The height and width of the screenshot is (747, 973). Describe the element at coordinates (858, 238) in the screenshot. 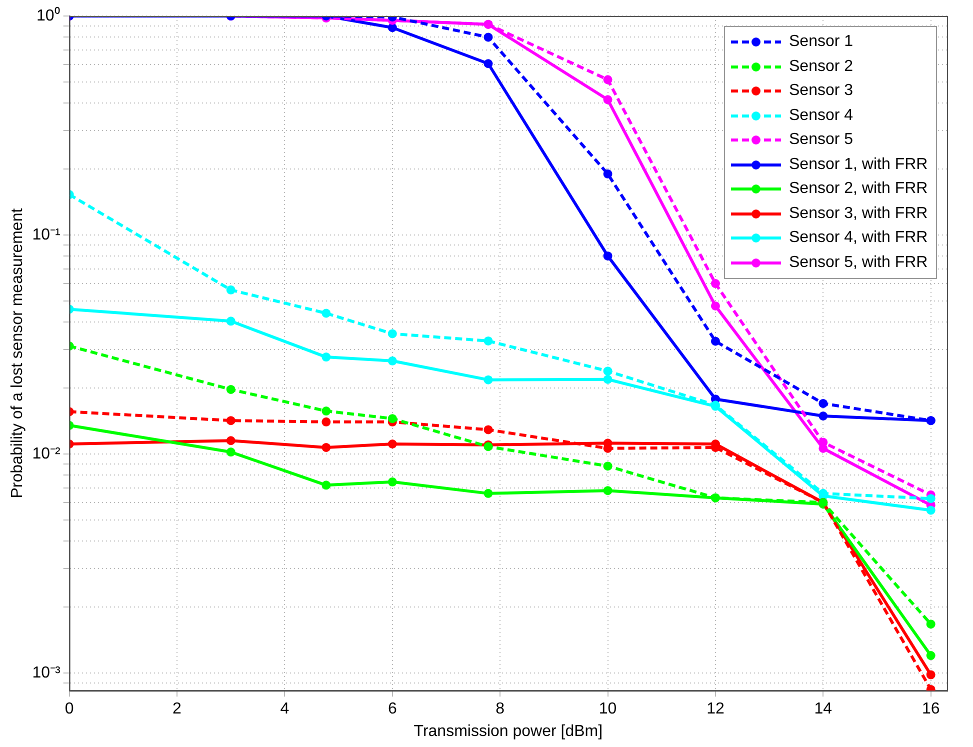

I see `legend-label: Sensor 4, with FRR` at that location.